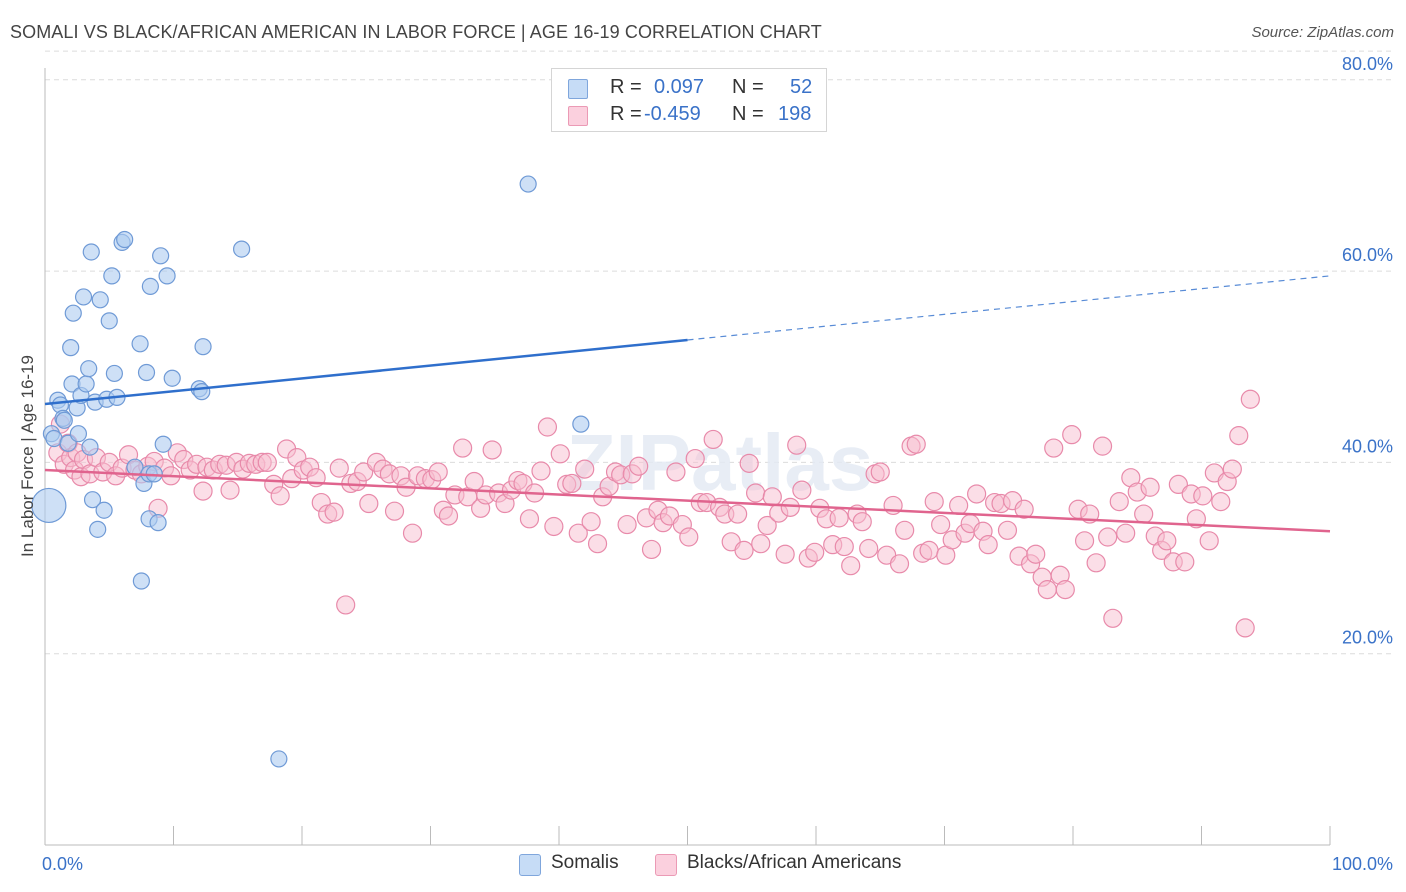  What do you see at coordinates (679, 87) in the screenshot?
I see `r-value: 0.097` at bounding box center [679, 87].